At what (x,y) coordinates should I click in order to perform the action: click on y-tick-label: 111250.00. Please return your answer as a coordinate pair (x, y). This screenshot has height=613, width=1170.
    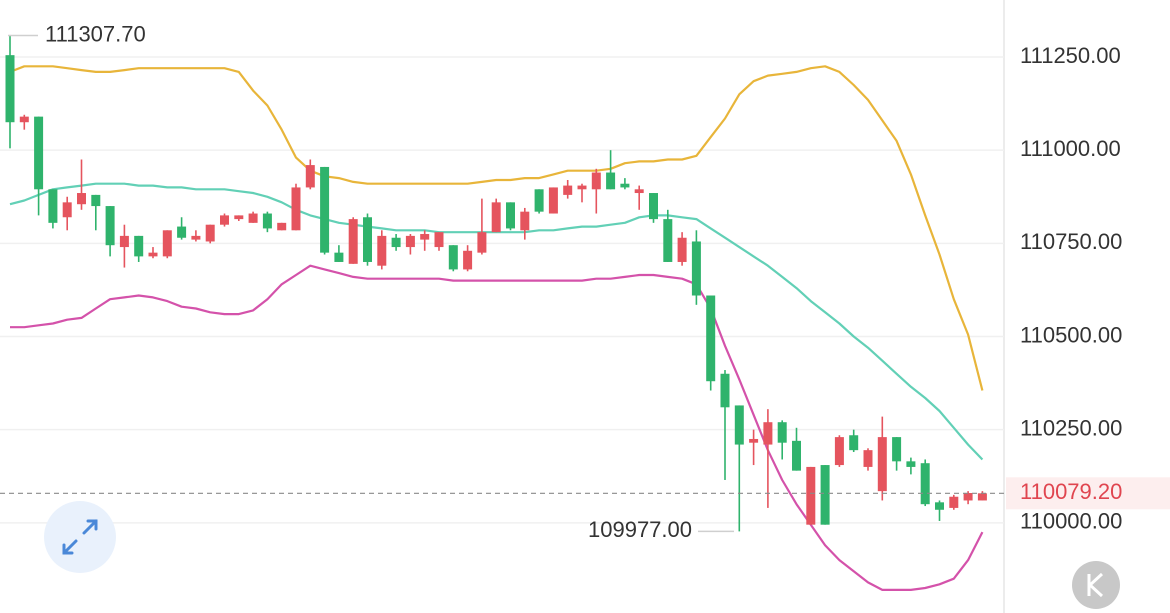
    Looking at the image, I should click on (1070, 55).